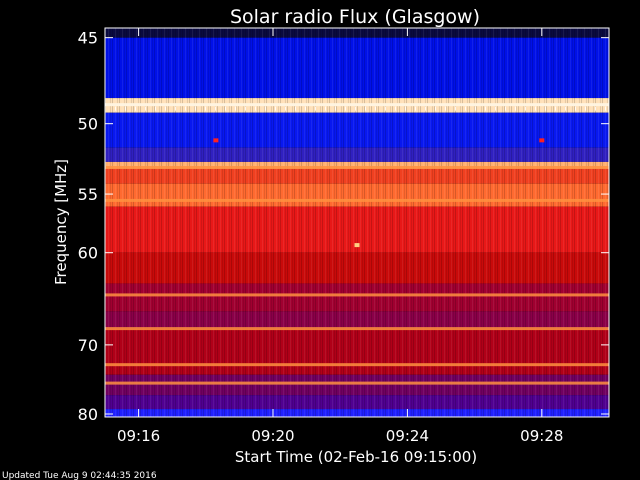  What do you see at coordinates (88, 194) in the screenshot?
I see `y-tick-label-2: 55` at bounding box center [88, 194].